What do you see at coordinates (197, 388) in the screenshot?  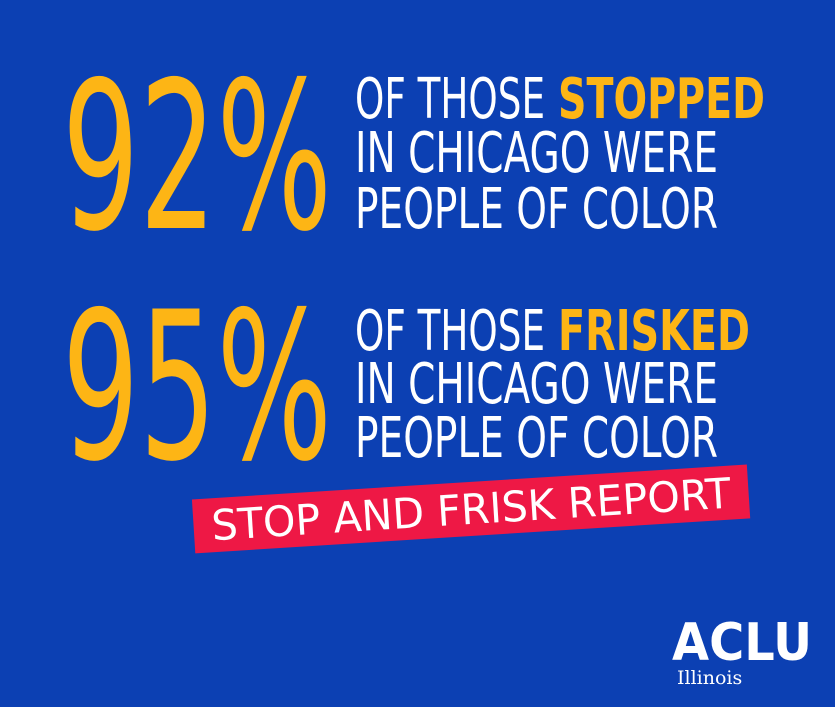 I see `stat-figure: 95%` at bounding box center [197, 388].